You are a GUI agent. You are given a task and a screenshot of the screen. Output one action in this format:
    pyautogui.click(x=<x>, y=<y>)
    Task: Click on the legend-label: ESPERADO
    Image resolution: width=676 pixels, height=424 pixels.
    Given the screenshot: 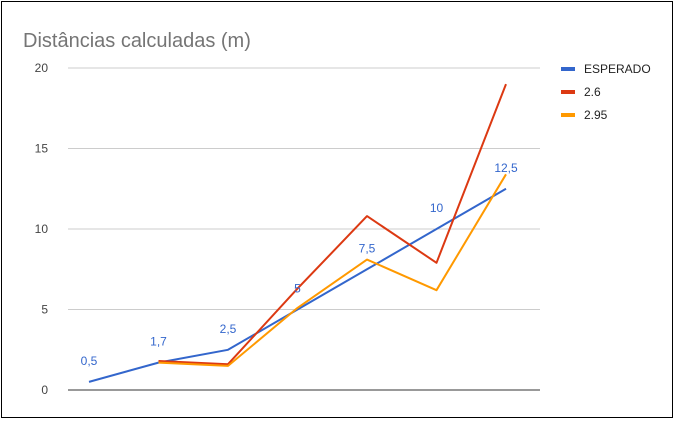 What is the action you would take?
    pyautogui.click(x=617, y=69)
    